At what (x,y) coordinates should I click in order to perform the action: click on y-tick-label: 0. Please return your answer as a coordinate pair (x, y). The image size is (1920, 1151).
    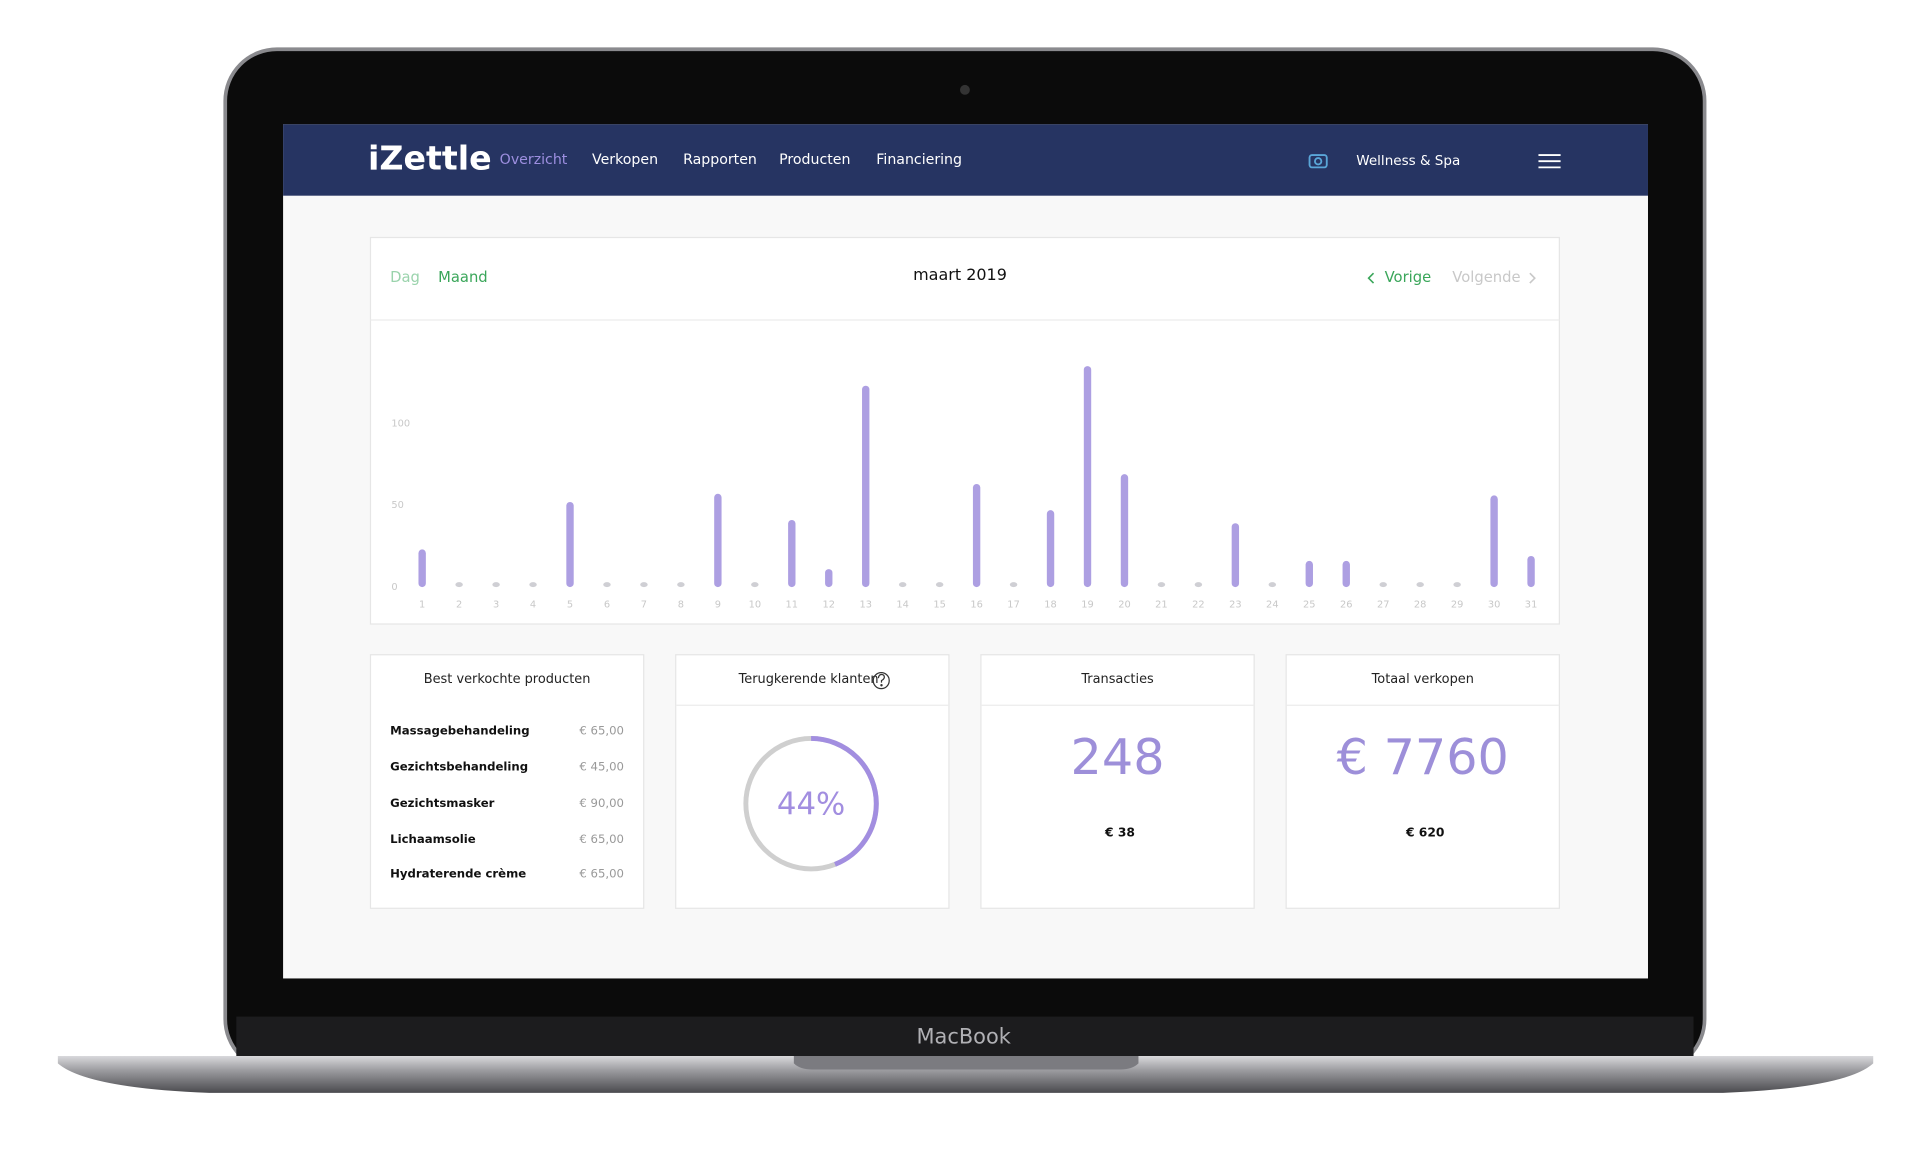
    Looking at the image, I should click on (394, 587).